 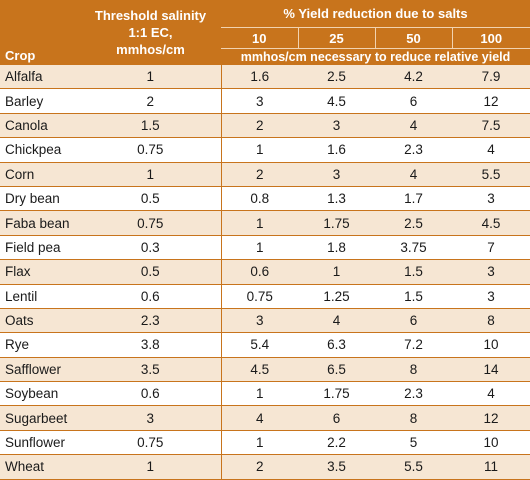 I want to click on cell-r25: 4.5, so click(x=336, y=101).